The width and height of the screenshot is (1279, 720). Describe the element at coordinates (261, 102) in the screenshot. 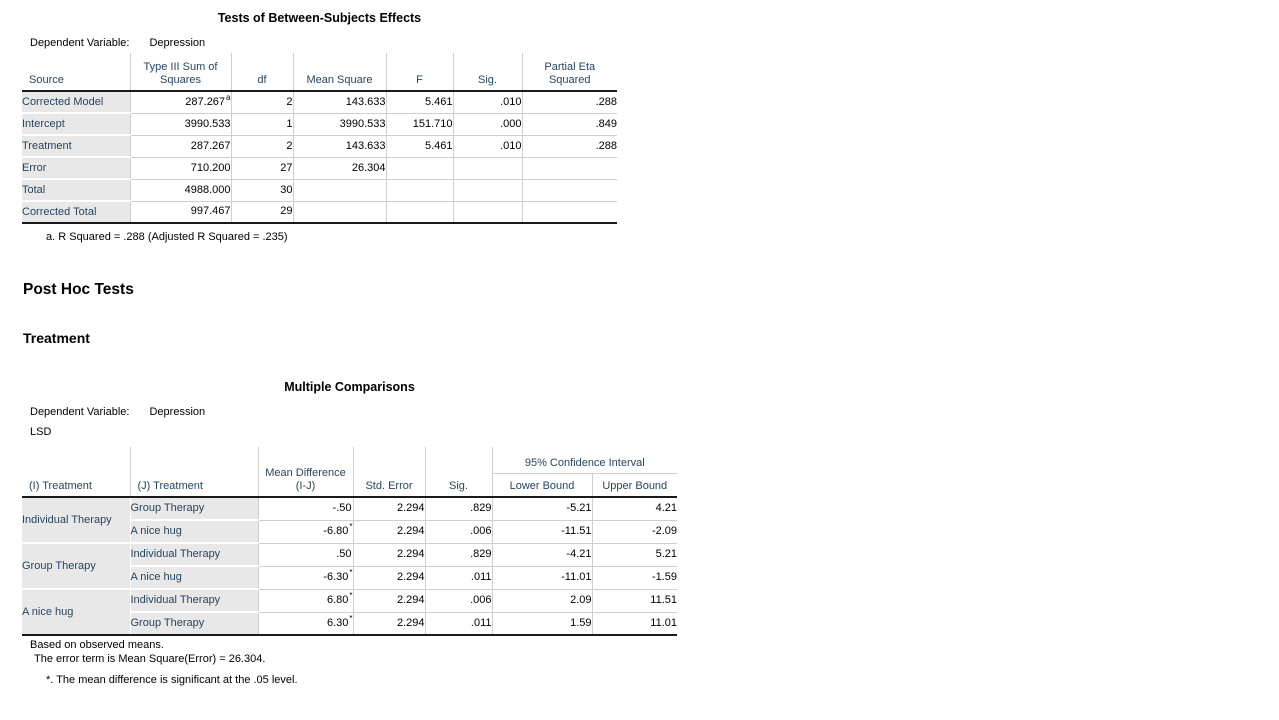

I see `cell-df: 2` at that location.